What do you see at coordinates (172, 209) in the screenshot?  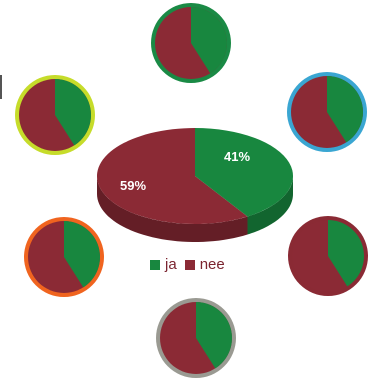 I see `main-pie-side-nee` at bounding box center [172, 209].